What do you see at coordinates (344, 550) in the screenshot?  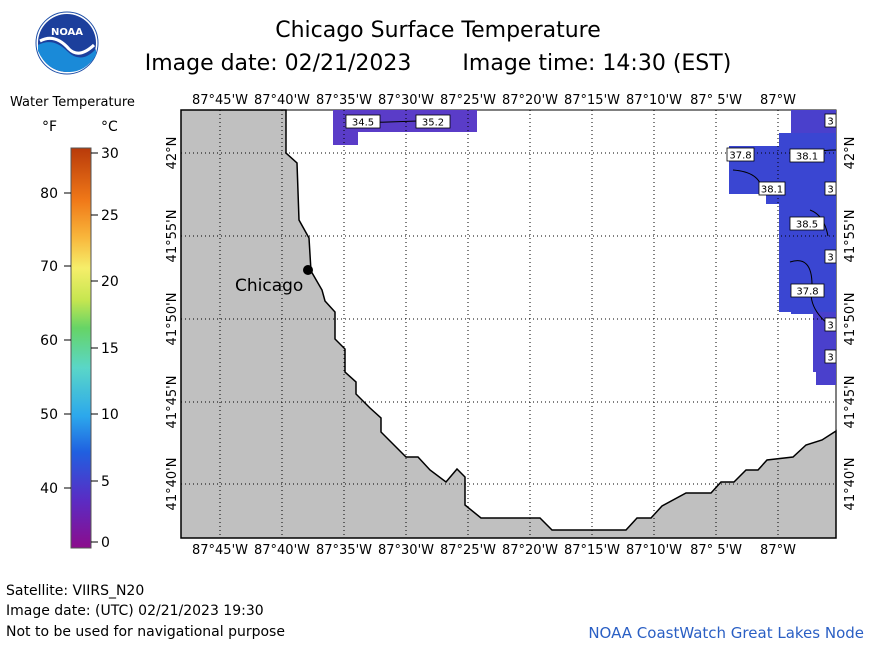 I see `lon-label-bottom: 87°35'W` at bounding box center [344, 550].